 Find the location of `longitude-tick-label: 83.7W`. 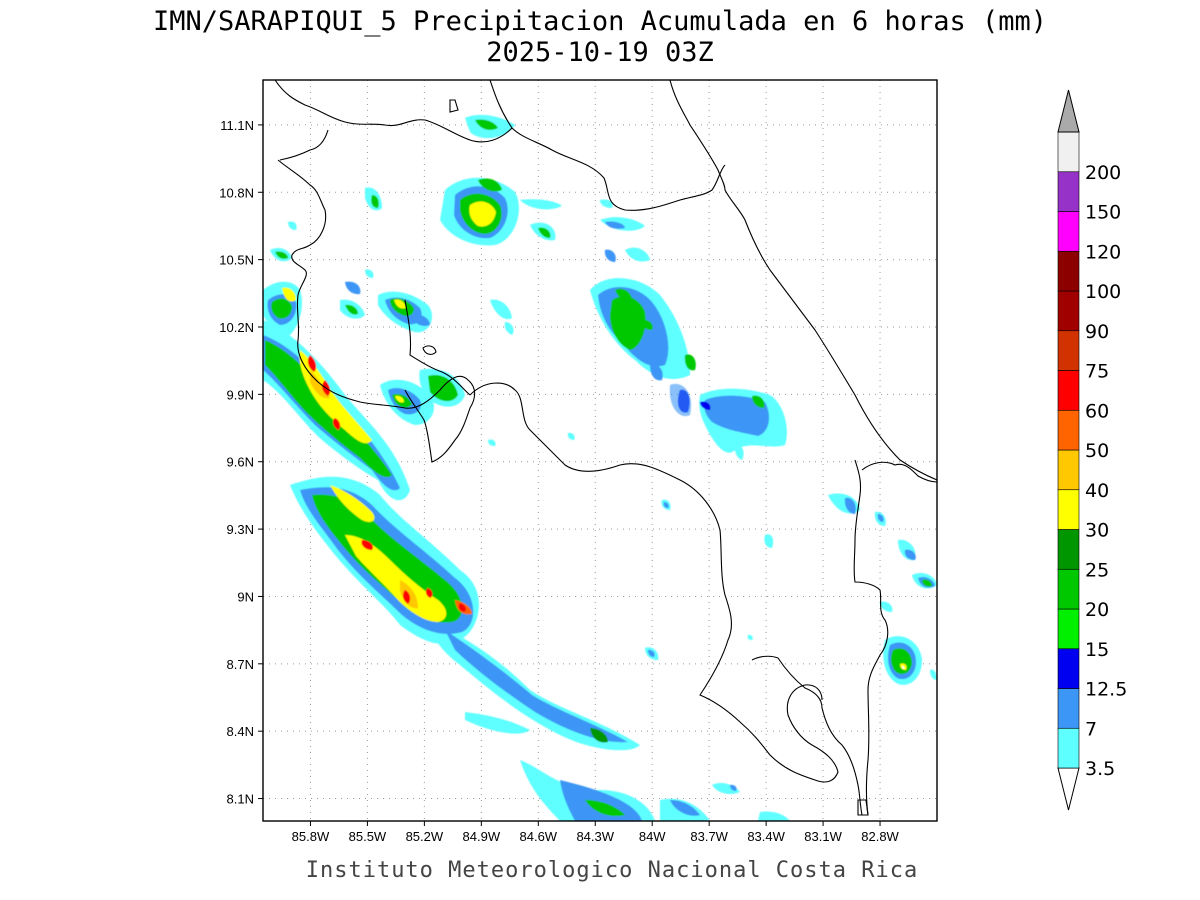

longitude-tick-label: 83.7W is located at coordinates (709, 836).